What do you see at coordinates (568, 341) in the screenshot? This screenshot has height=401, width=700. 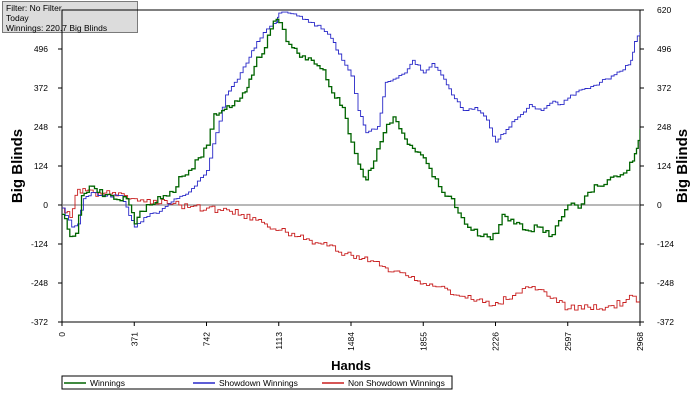 I see `x-tick-label: 2597` at bounding box center [568, 341].